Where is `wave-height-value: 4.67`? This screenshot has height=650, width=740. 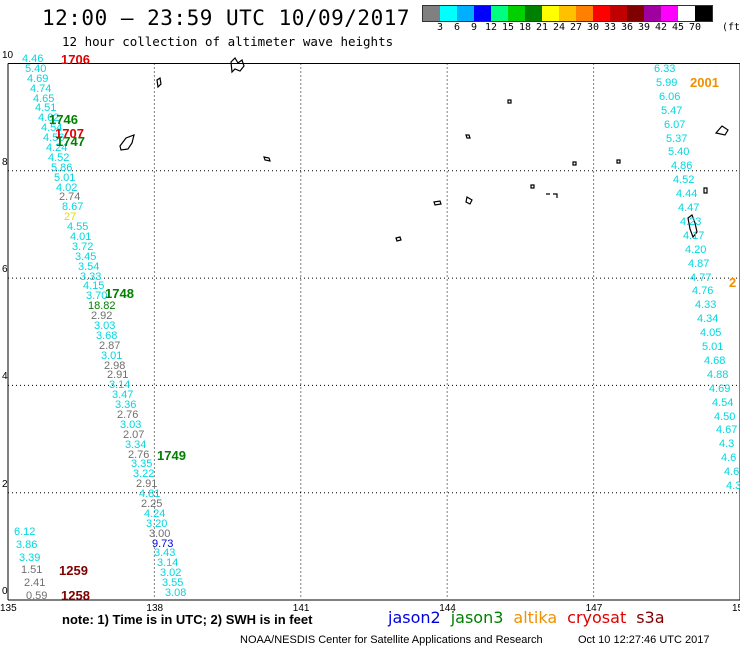
wave-height-value: 4.67 is located at coordinates (727, 430).